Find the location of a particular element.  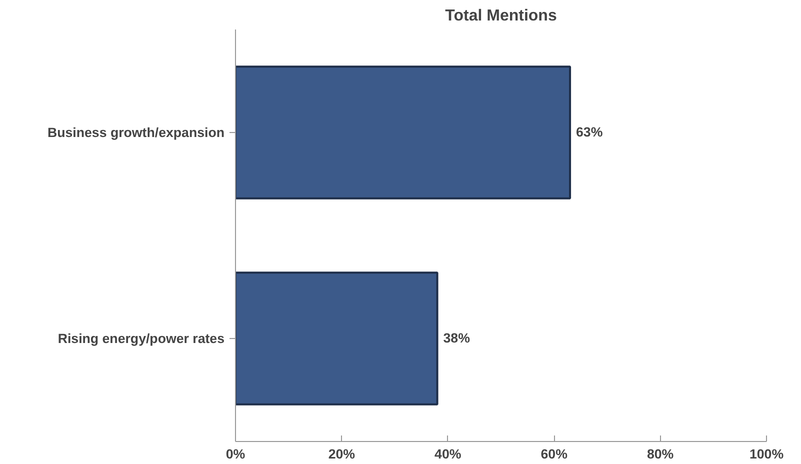

x-tick-label: 60% is located at coordinates (554, 454).